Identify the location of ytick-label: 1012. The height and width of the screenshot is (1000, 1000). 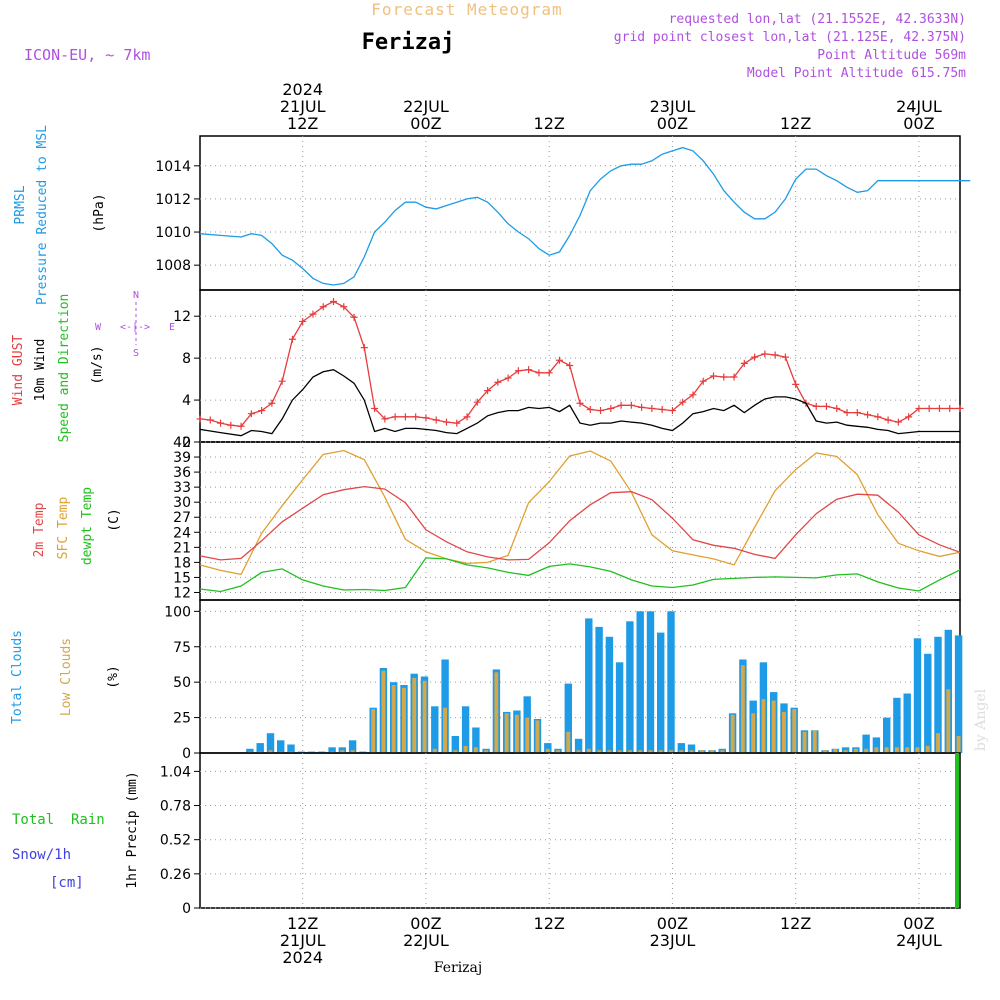
(173, 200).